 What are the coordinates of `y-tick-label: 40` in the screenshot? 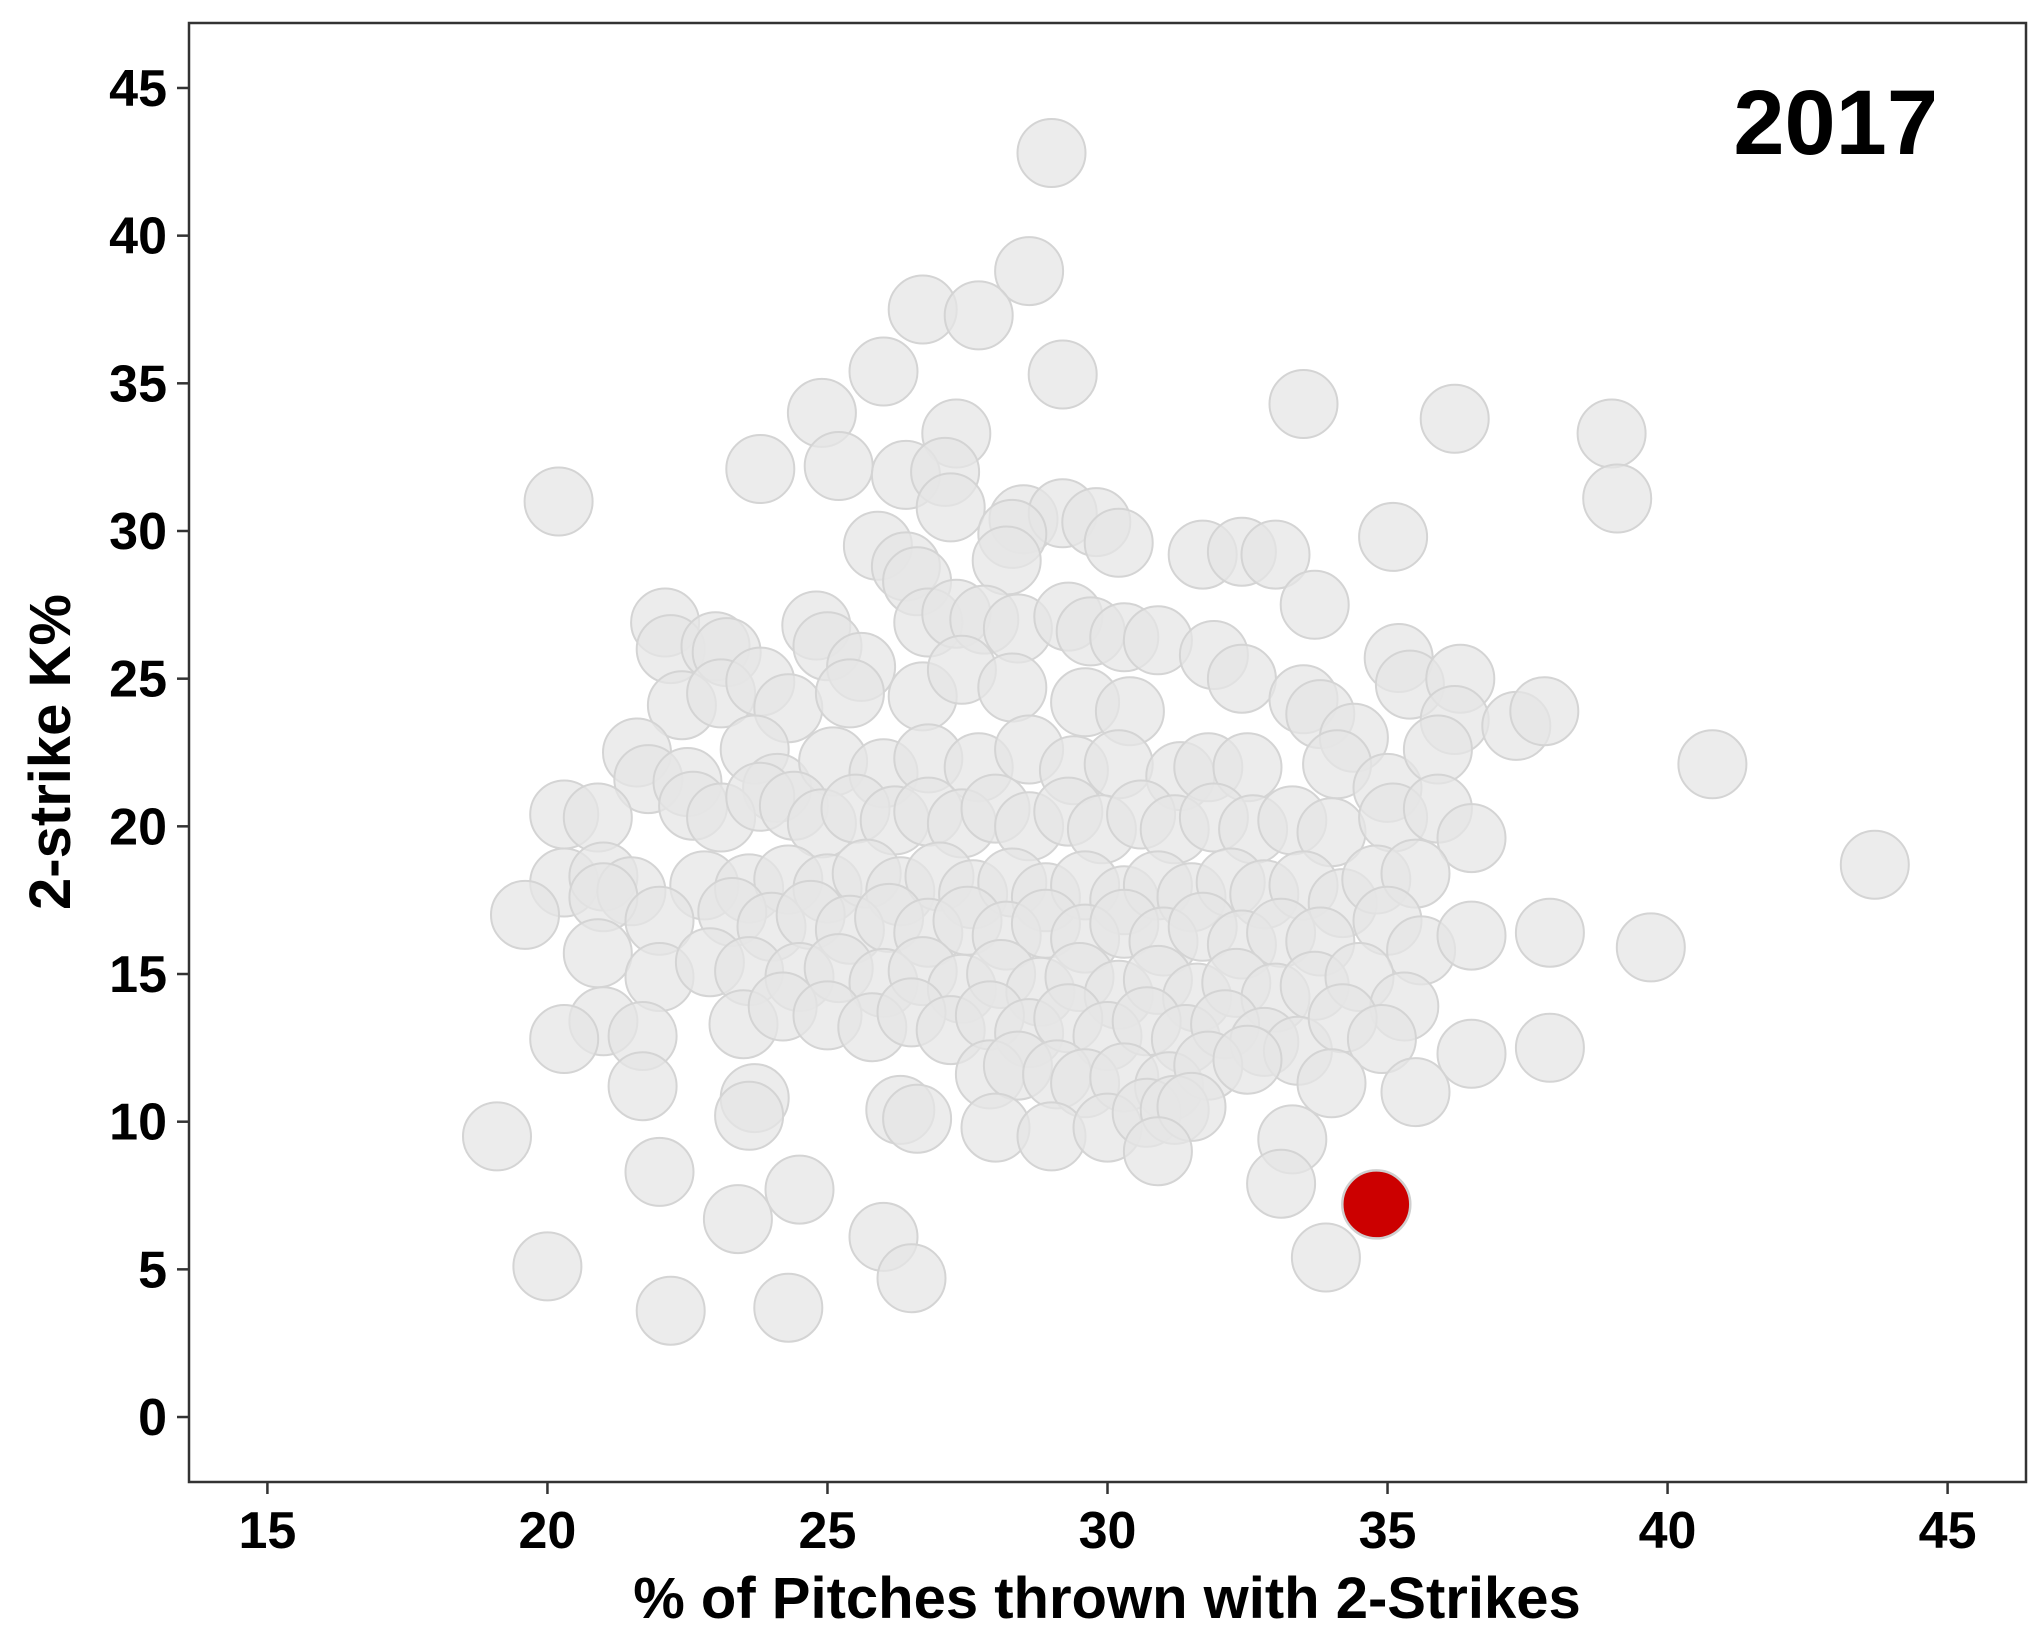 It's located at (138, 237).